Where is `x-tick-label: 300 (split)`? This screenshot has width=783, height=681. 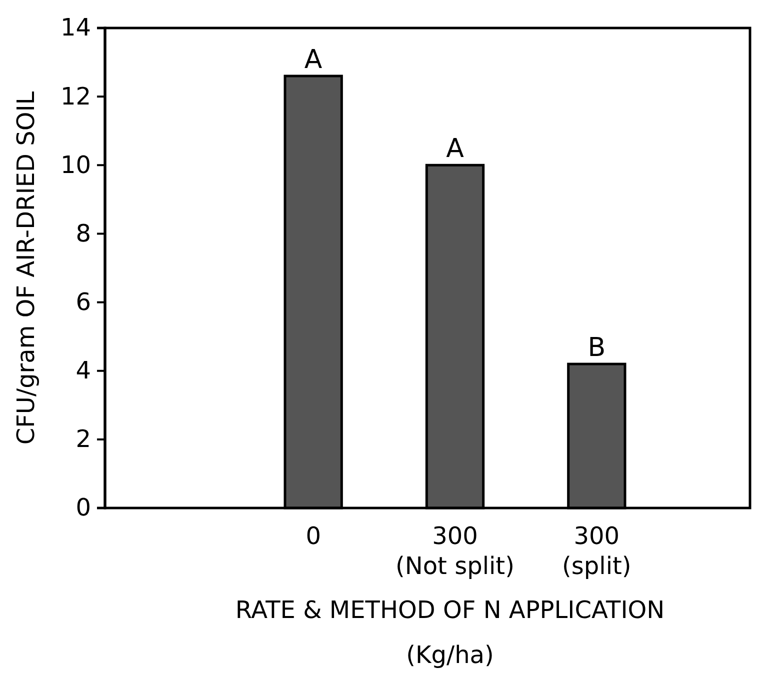 x-tick-label: 300 (split) is located at coordinates (597, 551).